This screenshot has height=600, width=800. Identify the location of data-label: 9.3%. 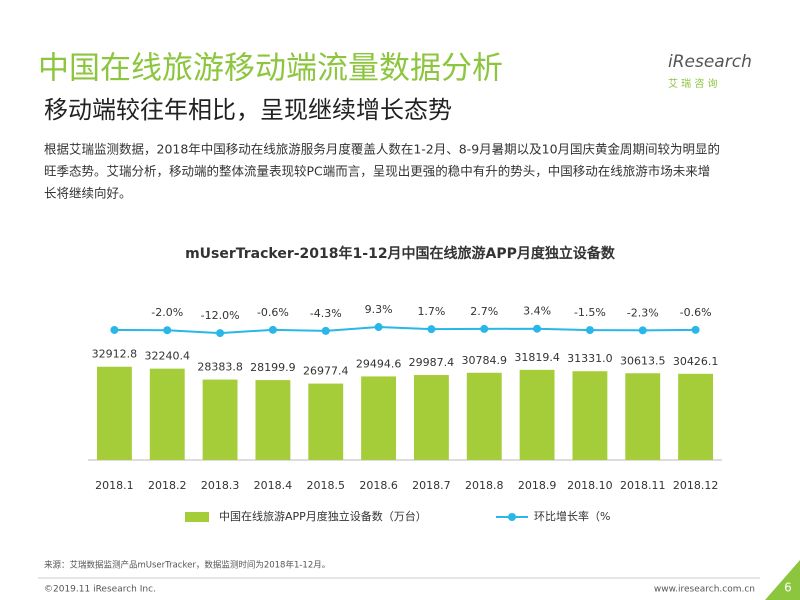
(379, 309).